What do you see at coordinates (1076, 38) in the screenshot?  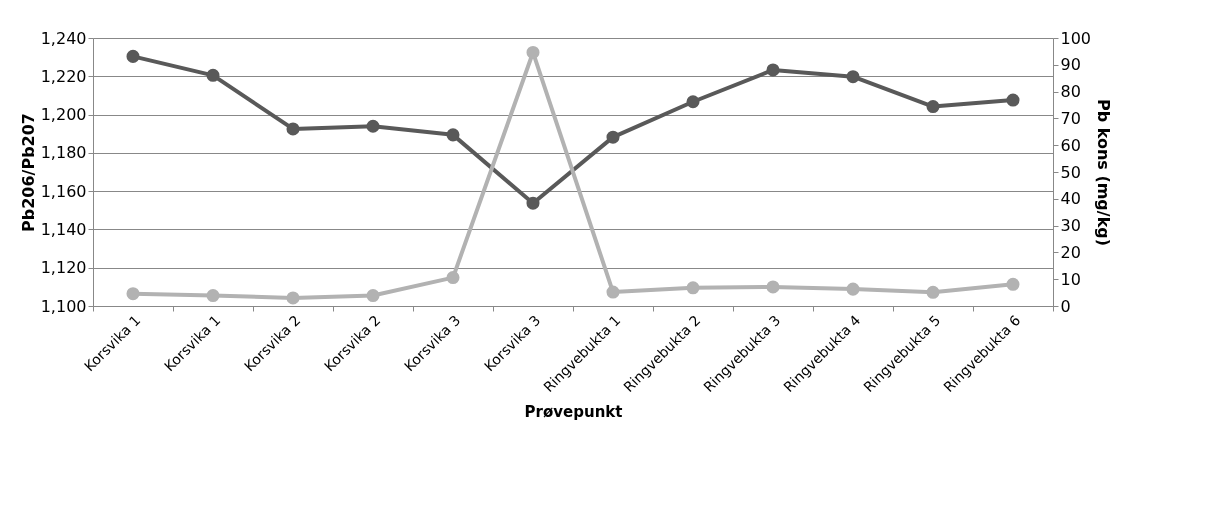 I see `y2-tick-label: 100` at bounding box center [1076, 38].